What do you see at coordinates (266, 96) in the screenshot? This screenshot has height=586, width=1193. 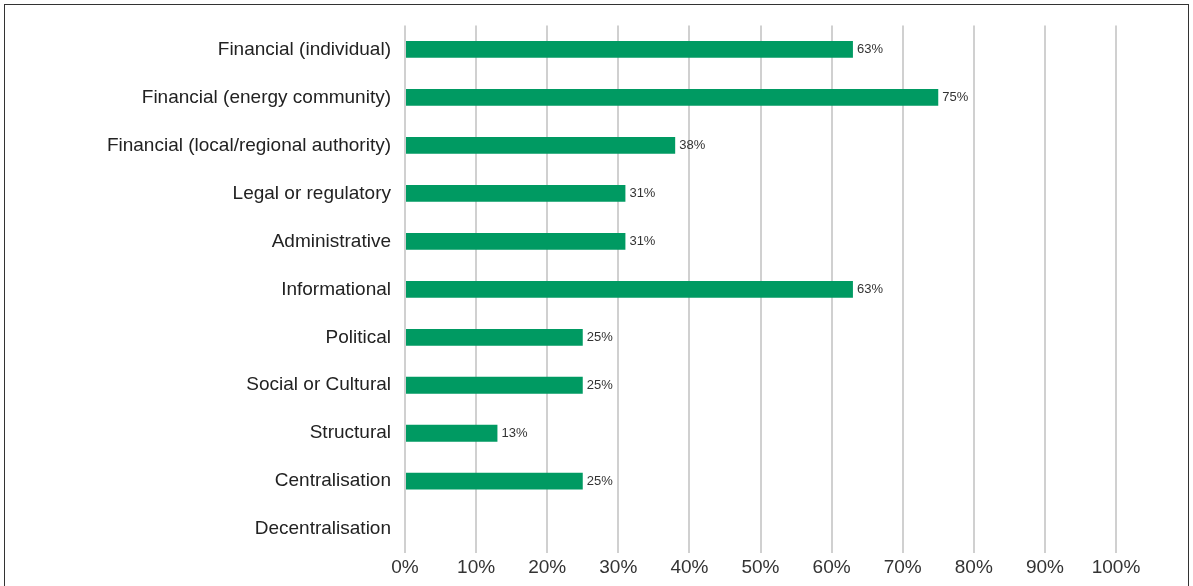 I see `y-tick-label: Financial (energy community)` at bounding box center [266, 96].